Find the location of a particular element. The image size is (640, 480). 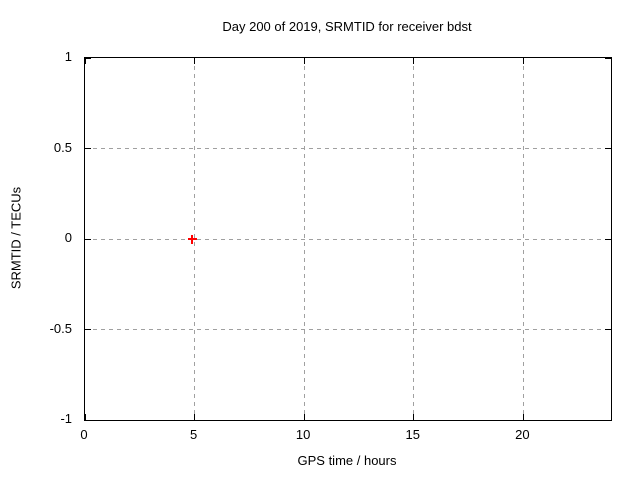

y-tick-label: -0.5 is located at coordinates (60, 328).